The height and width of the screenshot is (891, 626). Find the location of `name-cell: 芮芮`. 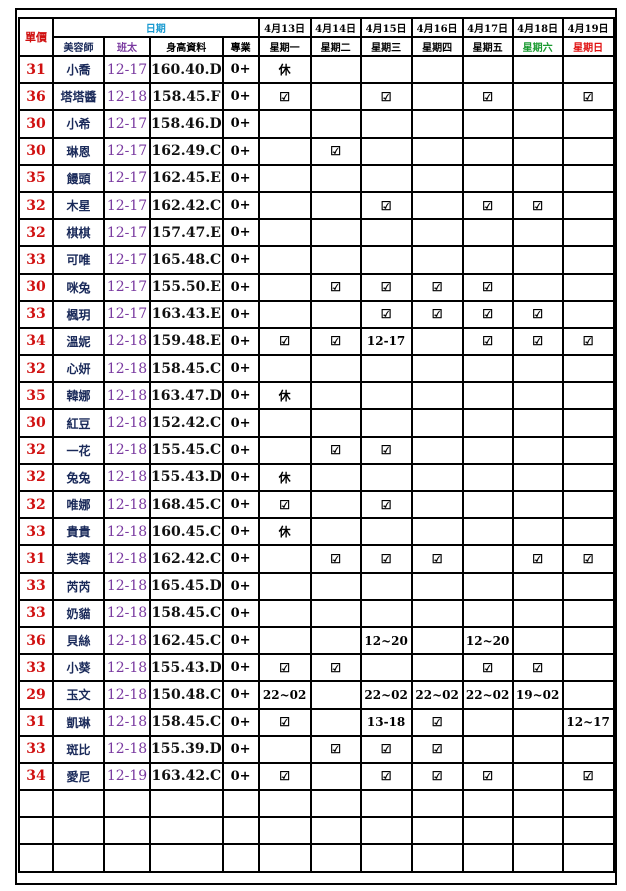

name-cell: 芮芮 is located at coordinates (78, 586).